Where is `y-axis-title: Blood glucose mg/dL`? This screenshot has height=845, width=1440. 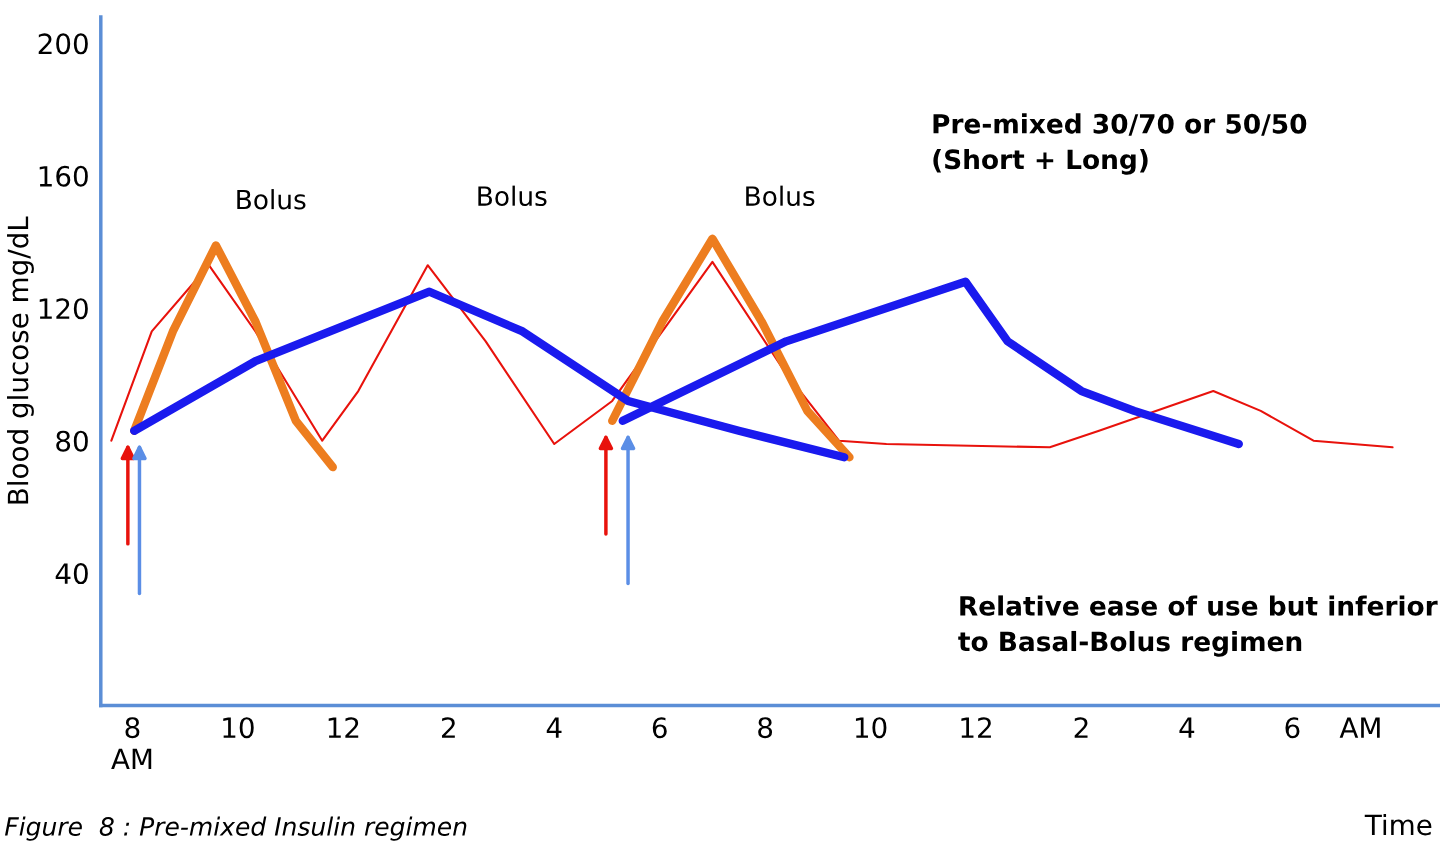
y-axis-title: Blood glucose mg/dL is located at coordinates (20, 360).